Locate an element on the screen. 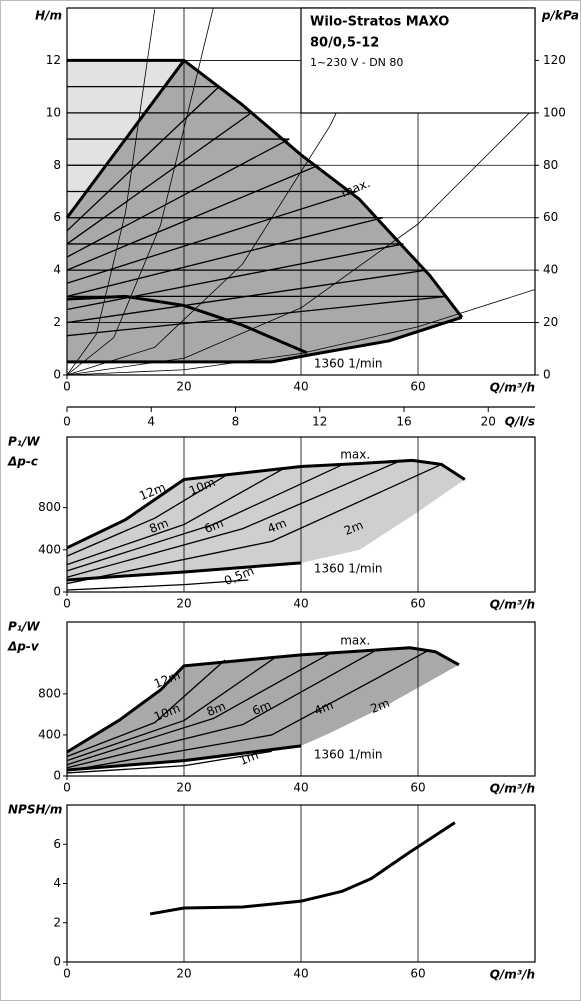  y2-axis-label: p/kPa is located at coordinates (560, 16).